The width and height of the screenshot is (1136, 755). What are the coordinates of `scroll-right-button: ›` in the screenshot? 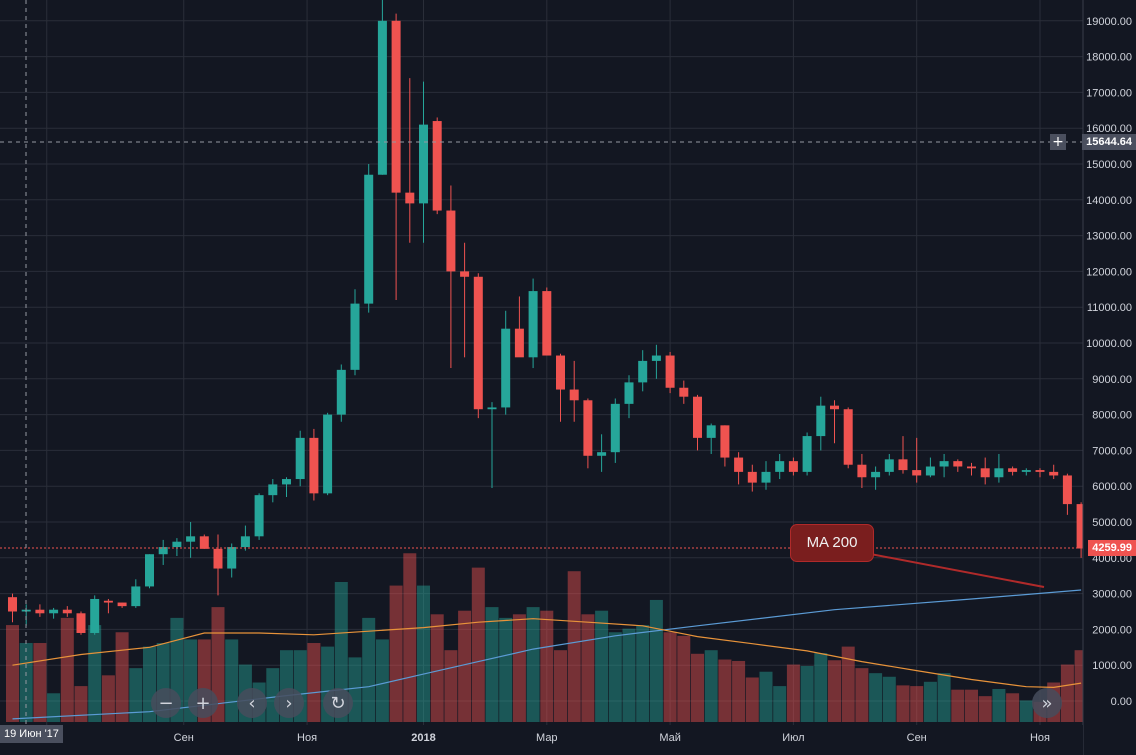 It's located at (289, 703).